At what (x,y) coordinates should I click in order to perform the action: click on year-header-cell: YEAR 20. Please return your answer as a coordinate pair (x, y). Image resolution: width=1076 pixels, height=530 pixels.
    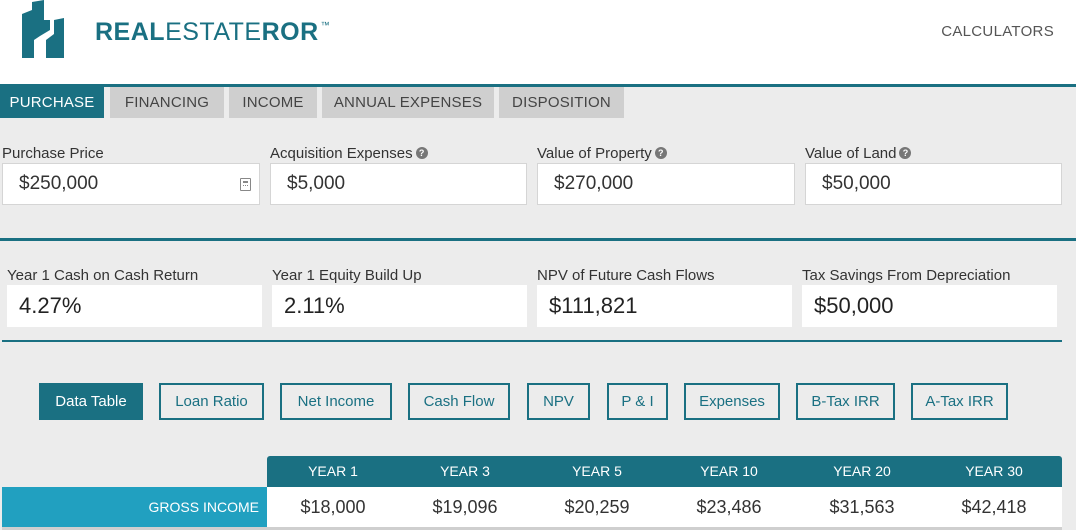
    Looking at the image, I should click on (862, 471).